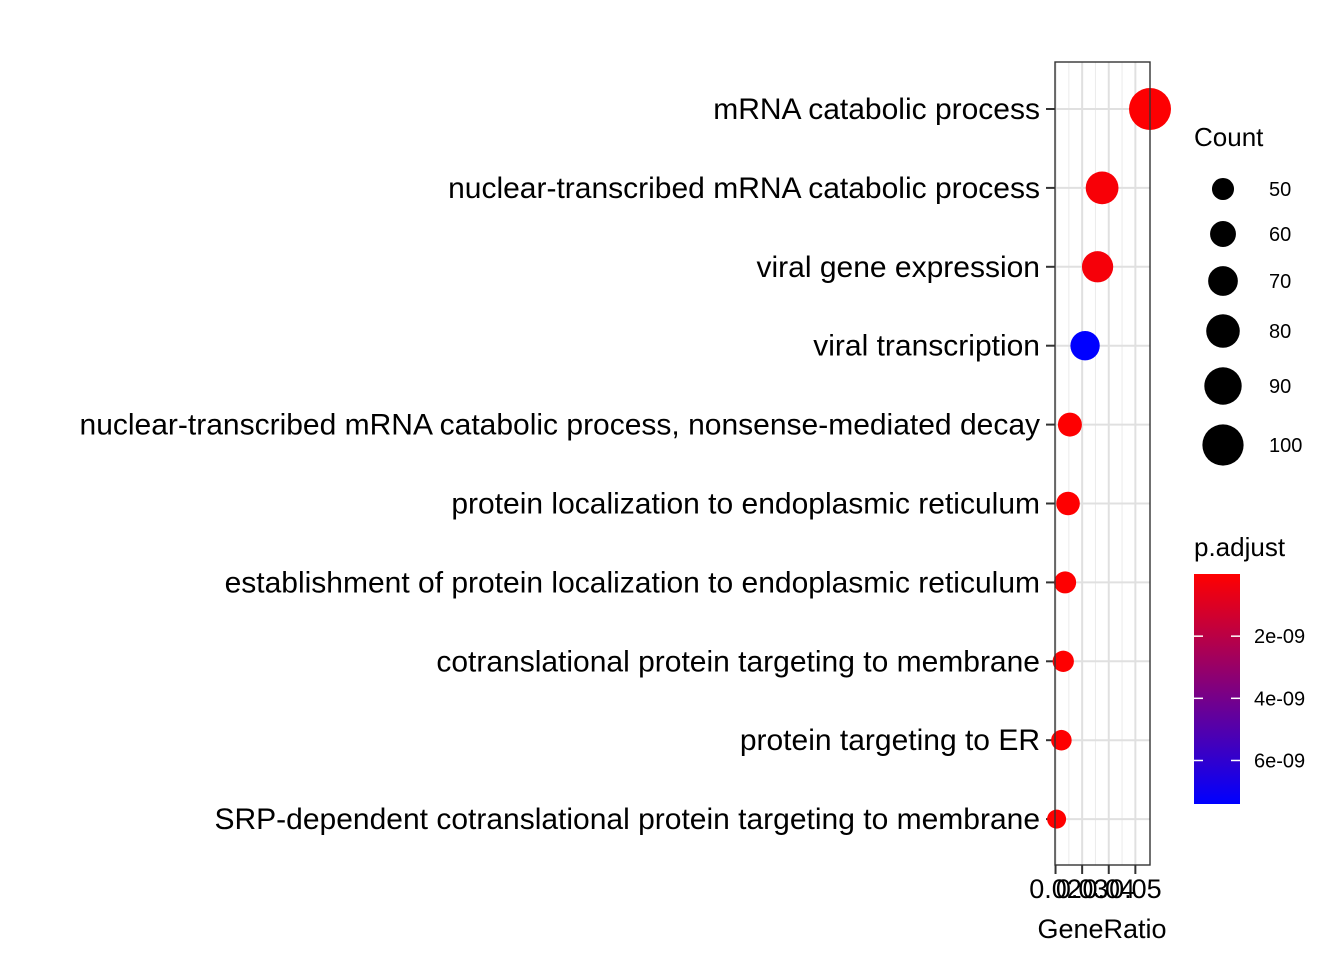 Image resolution: width=1344 pixels, height=960 pixels. What do you see at coordinates (1229, 137) in the screenshot?
I see `count-legend-title: Count` at bounding box center [1229, 137].